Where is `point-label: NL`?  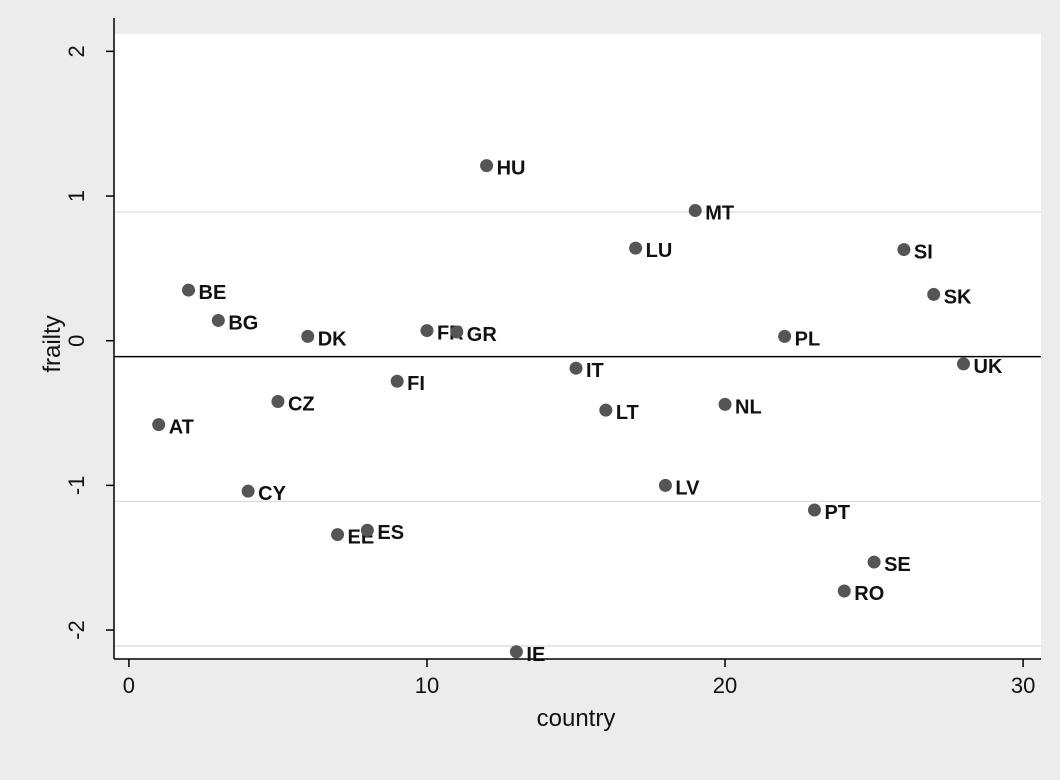
point-label: NL is located at coordinates (748, 407).